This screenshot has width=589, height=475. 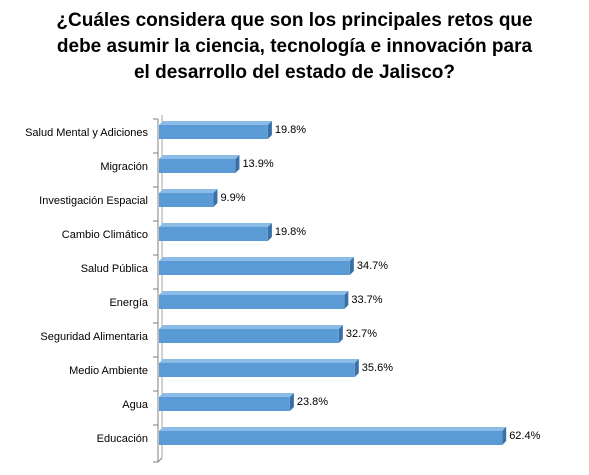 What do you see at coordinates (524, 436) in the screenshot?
I see `value-label: 62.4%` at bounding box center [524, 436].